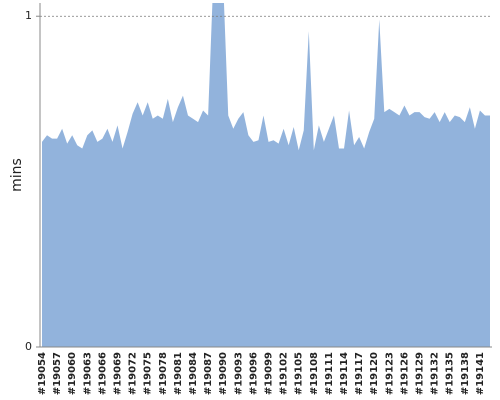 Image resolution: width=500 pixels, height=400 pixels. I want to click on x-tick-label: #19102, so click(284, 373).